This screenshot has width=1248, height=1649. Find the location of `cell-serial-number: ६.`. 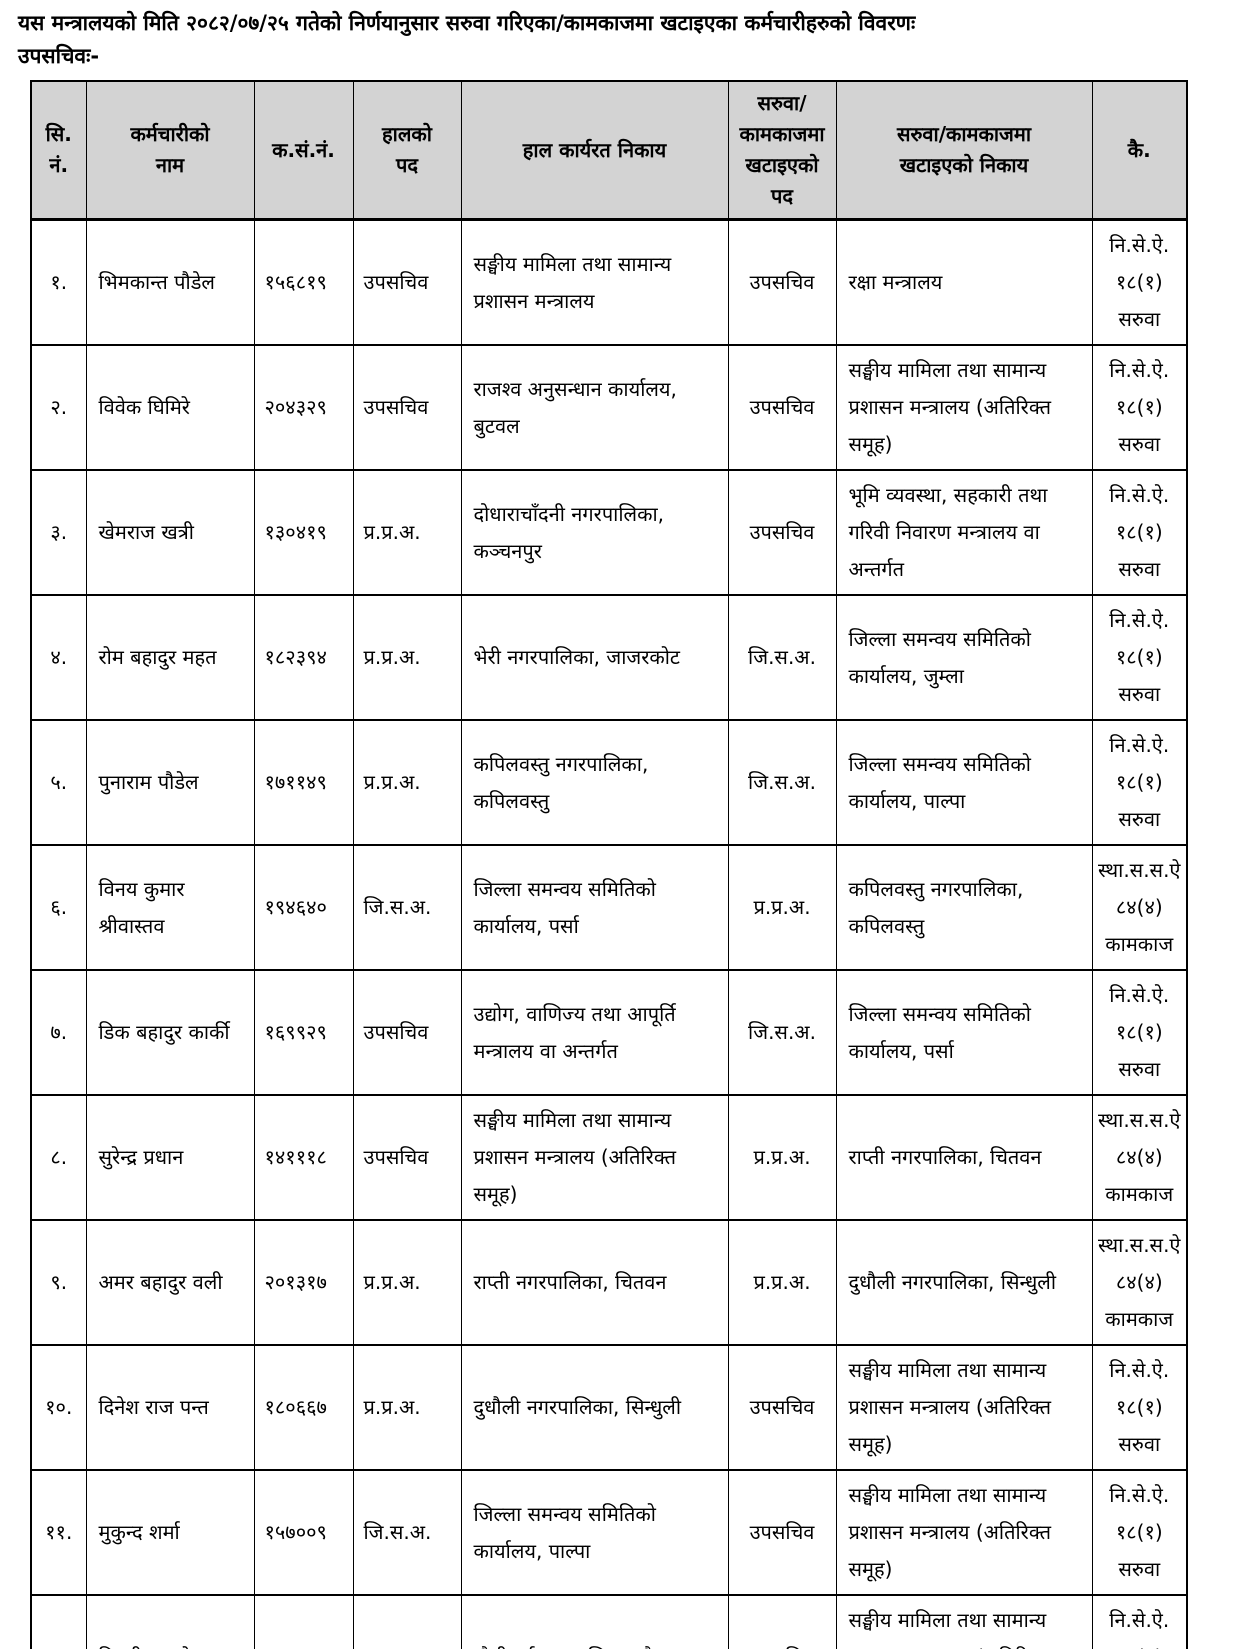

cell-serial-number: ६. is located at coordinates (58, 908).